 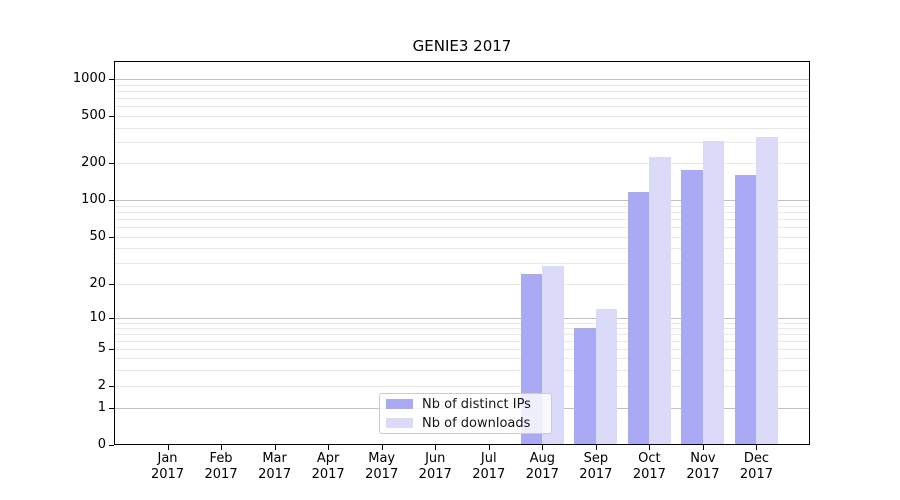 What do you see at coordinates (101, 349) in the screenshot?
I see `y-tick-label: 5` at bounding box center [101, 349].